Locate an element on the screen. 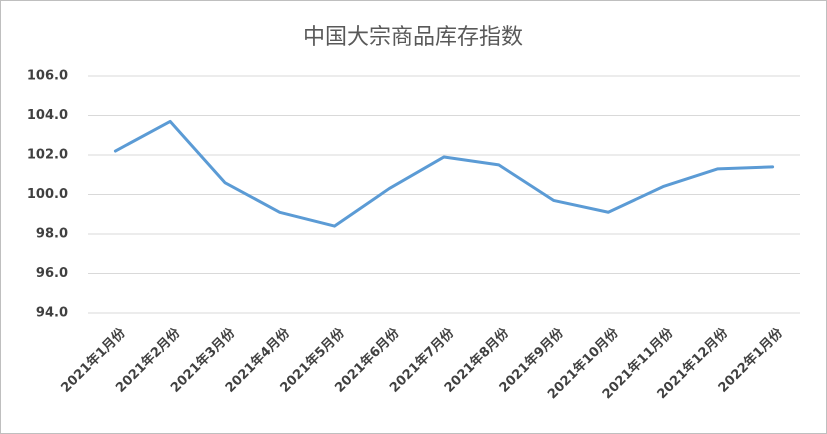  y-tick-label: 104.0 is located at coordinates (47, 115).